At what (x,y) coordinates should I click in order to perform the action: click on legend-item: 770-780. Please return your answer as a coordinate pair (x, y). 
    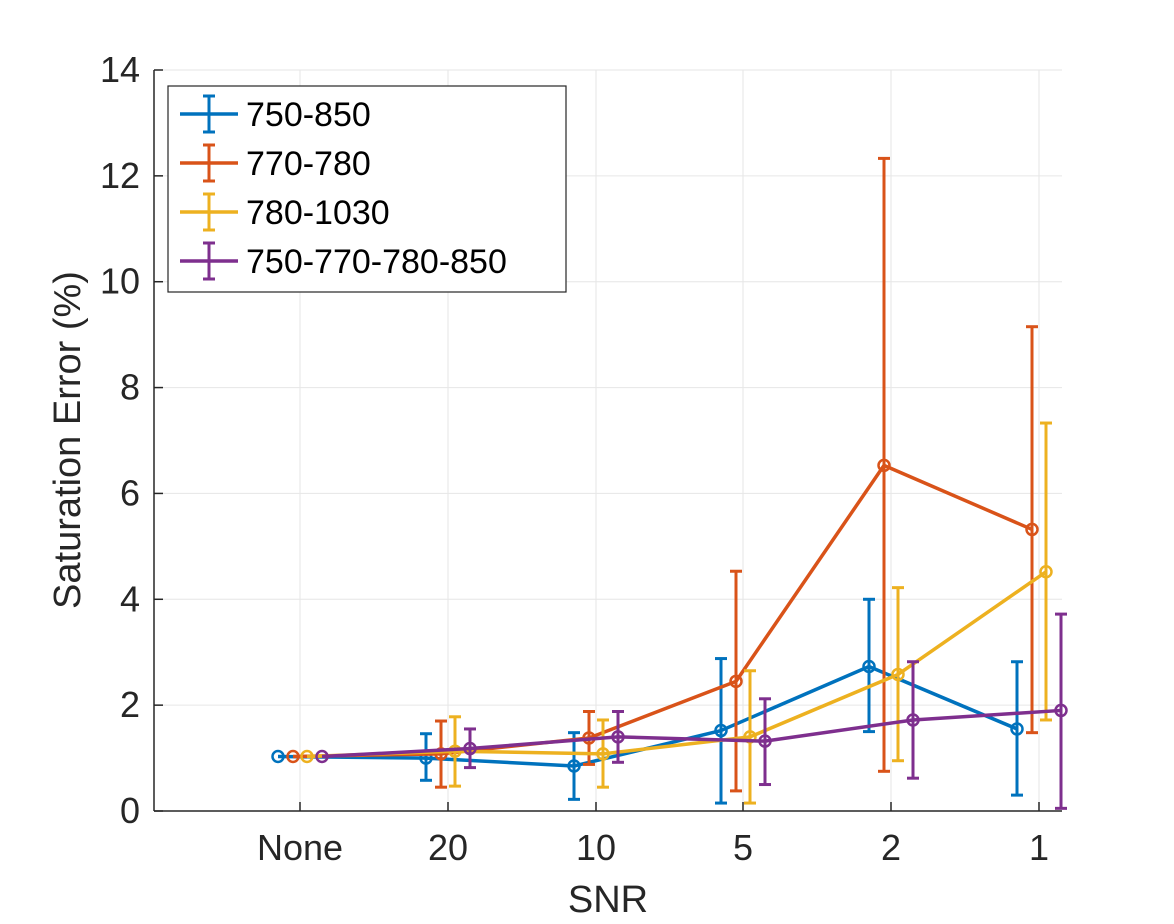
    Looking at the image, I should click on (275, 163).